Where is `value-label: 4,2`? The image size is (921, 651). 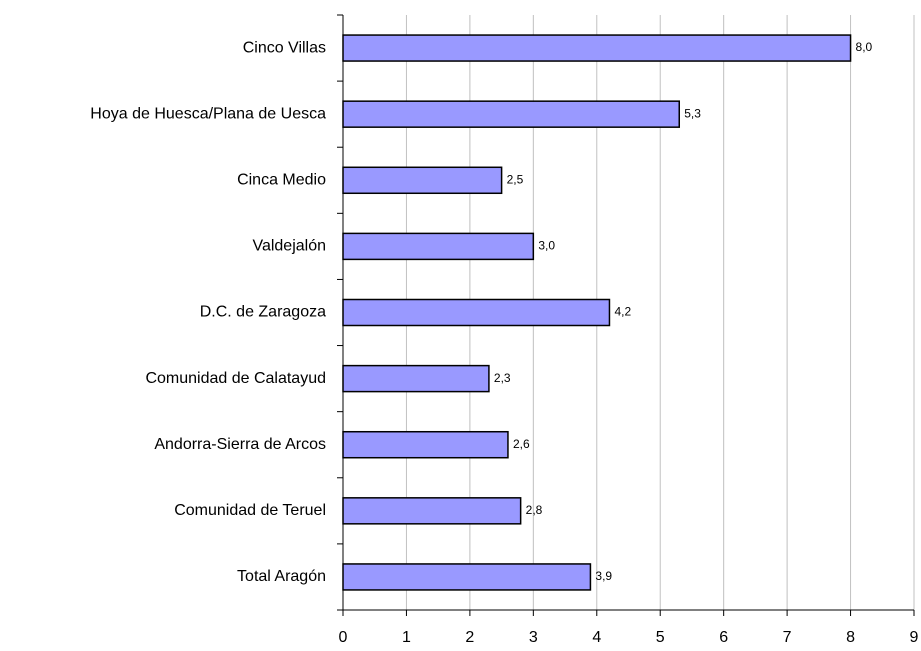 value-label: 4,2 is located at coordinates (622, 312).